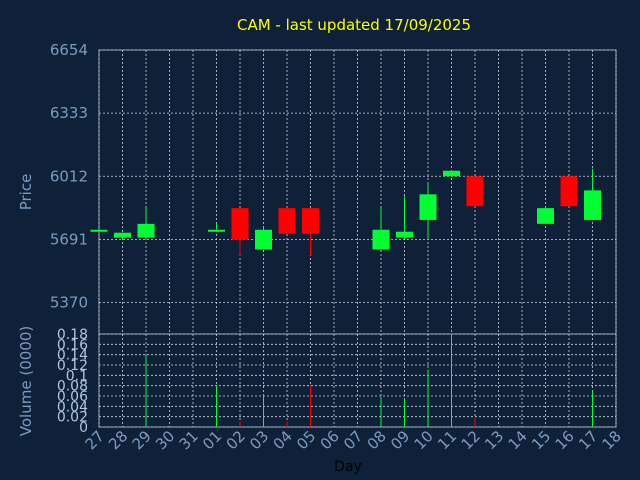 This screenshot has height=480, width=640. Describe the element at coordinates (283, 440) in the screenshot. I see `day-tick-label: 04` at that location.